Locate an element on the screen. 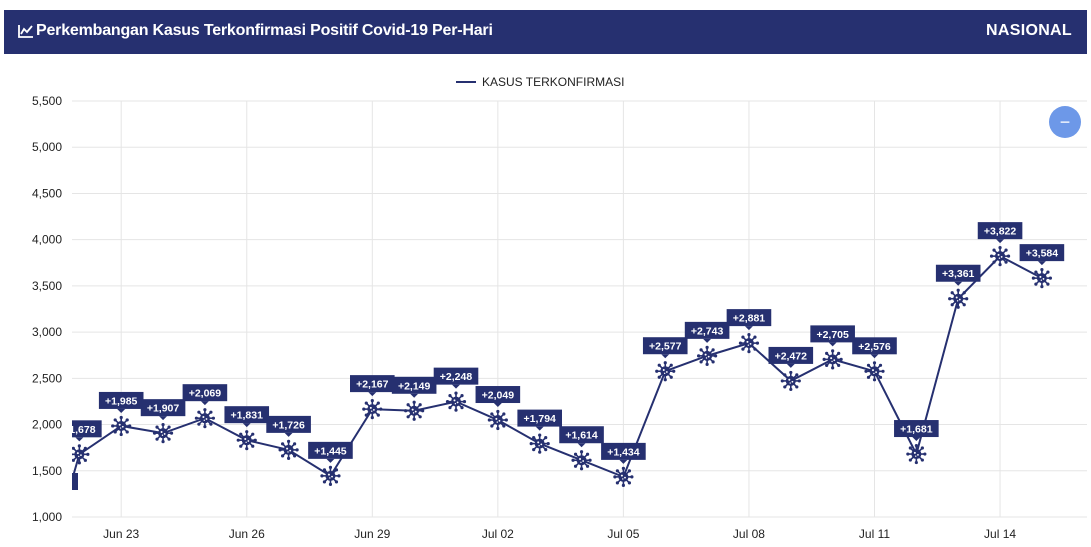 This screenshot has height=547, width=1091. svg-text: +1,681 is located at coordinates (916, 430).